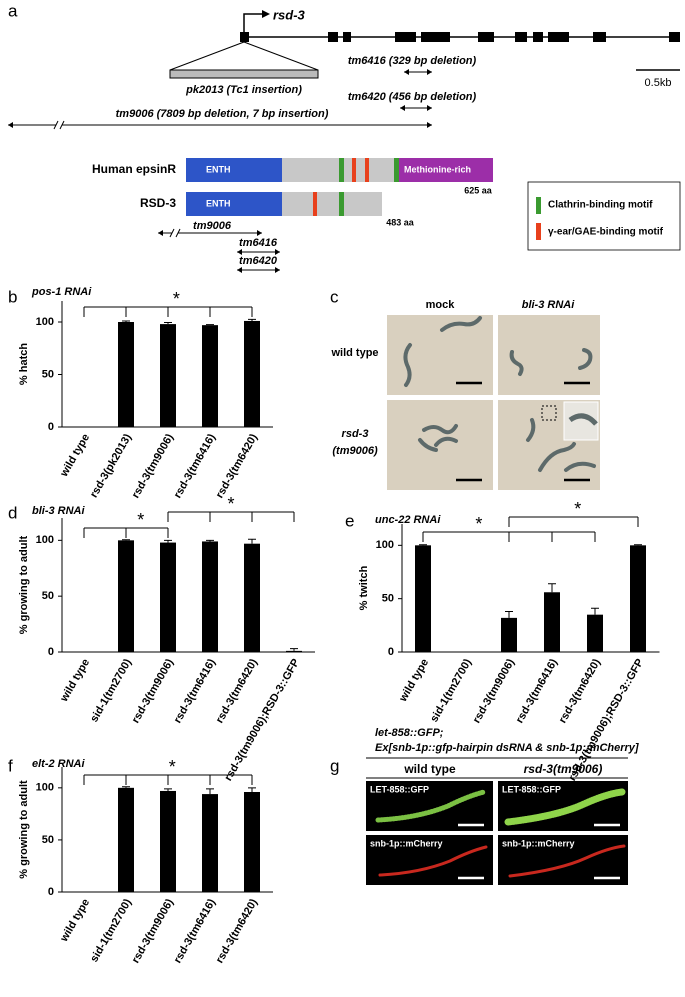 The image size is (685, 997). I want to click on panel-title: let-858::GFP;, so click(409, 733).